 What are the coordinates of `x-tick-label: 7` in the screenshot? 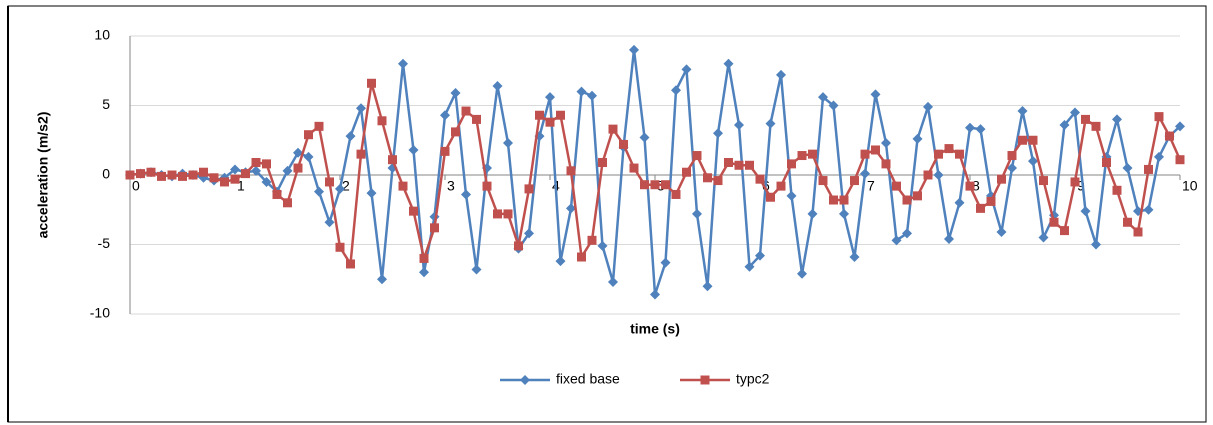 It's located at (871, 186).